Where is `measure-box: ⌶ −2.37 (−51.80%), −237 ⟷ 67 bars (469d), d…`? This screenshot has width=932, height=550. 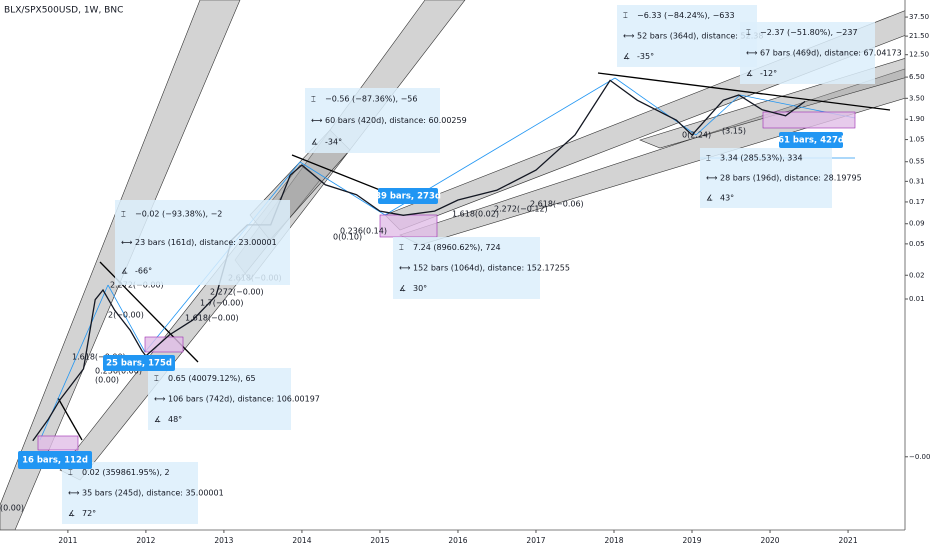 measure-box: ⌶ −2.37 (−51.80%), −237 ⟷ 67 bars (469d), d… is located at coordinates (821, 53).